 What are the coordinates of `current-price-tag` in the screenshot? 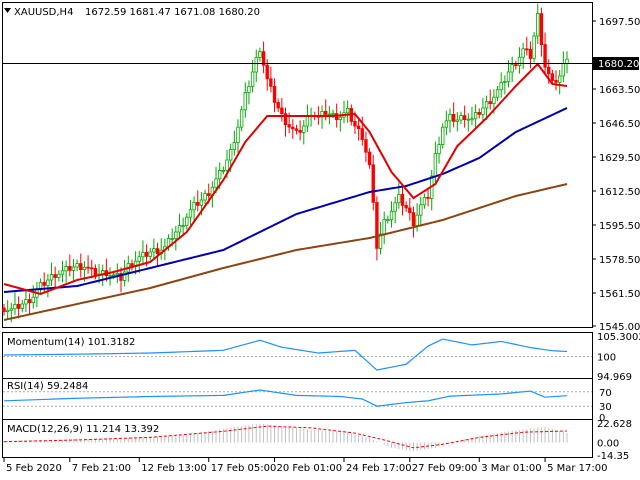 It's located at (616, 63).